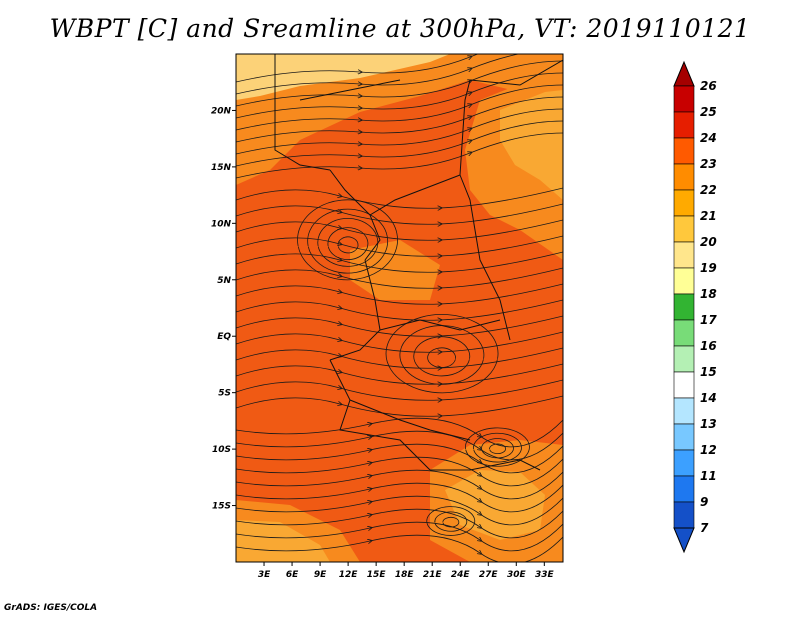 The height and width of the screenshot is (618, 800). Describe the element at coordinates (406, 571) in the screenshot. I see `longitude-axis: 3E 6E 9E 12E 15E 18E 21E 24E 27E 30E 33E` at that location.